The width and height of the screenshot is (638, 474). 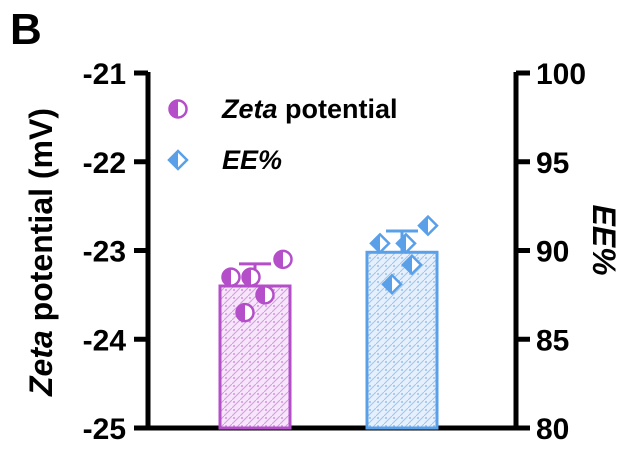 I want to click on right-axis-title: EE%, so click(x=604, y=239).